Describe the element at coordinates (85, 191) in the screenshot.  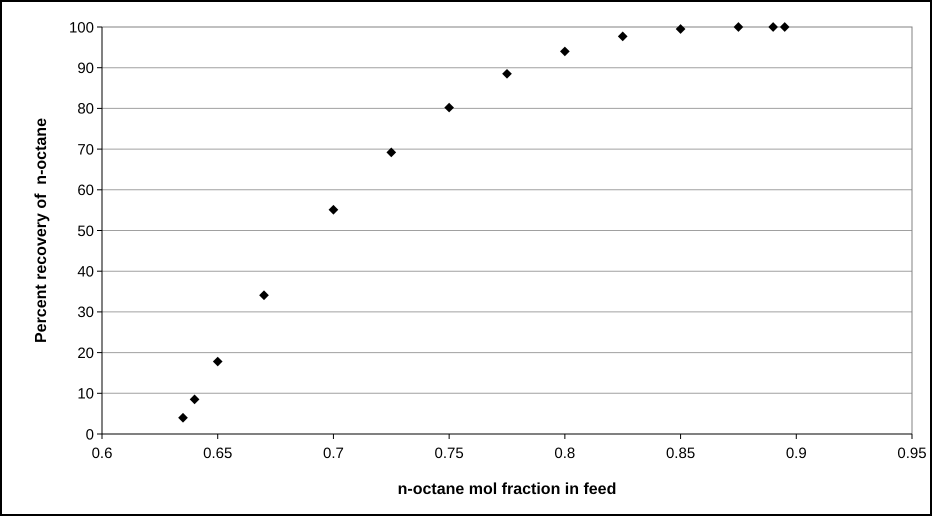
I see `y-tick-label: 60` at that location.